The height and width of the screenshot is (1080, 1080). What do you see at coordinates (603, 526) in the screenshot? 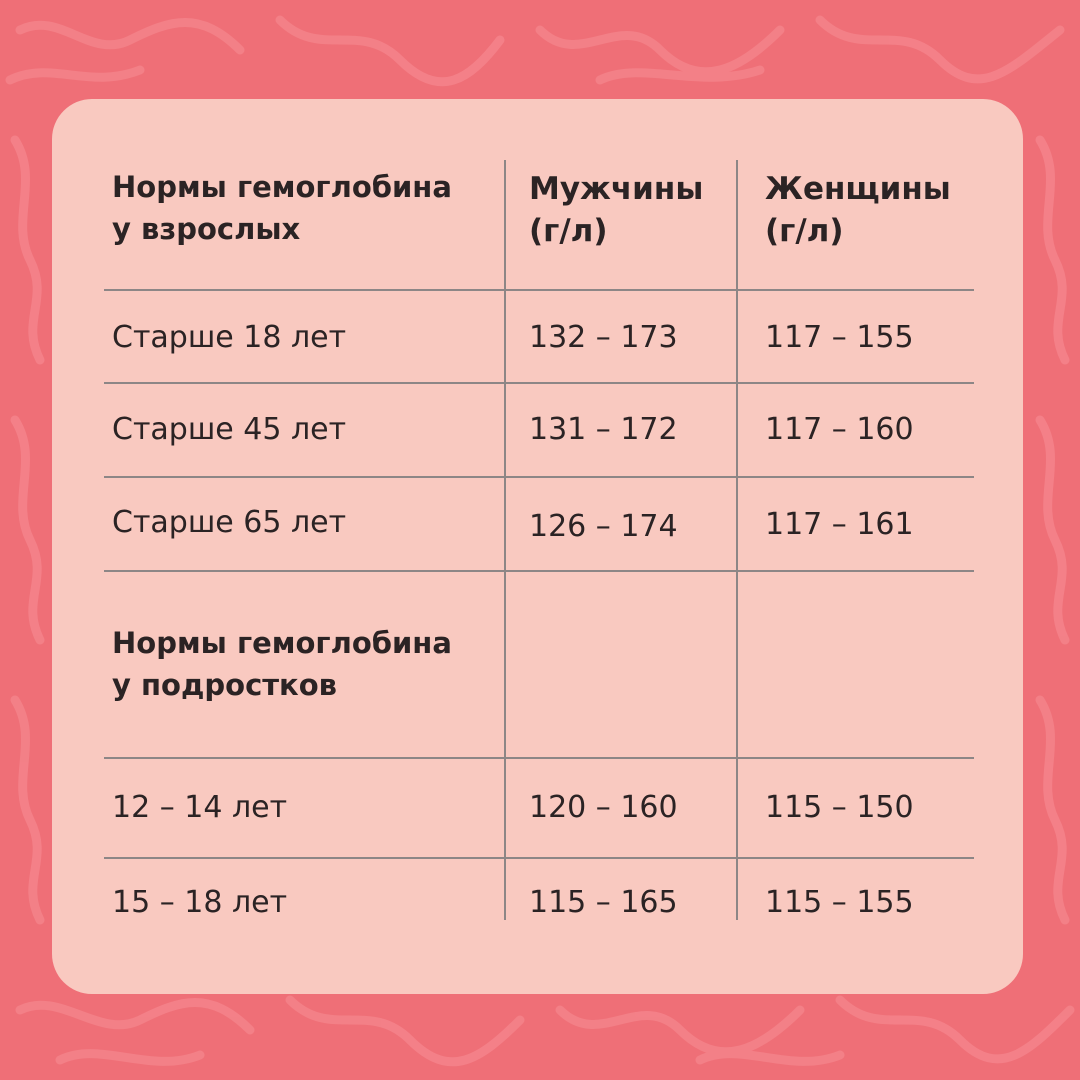
I see `adult-row-3-men: 126 – 174` at bounding box center [603, 526].